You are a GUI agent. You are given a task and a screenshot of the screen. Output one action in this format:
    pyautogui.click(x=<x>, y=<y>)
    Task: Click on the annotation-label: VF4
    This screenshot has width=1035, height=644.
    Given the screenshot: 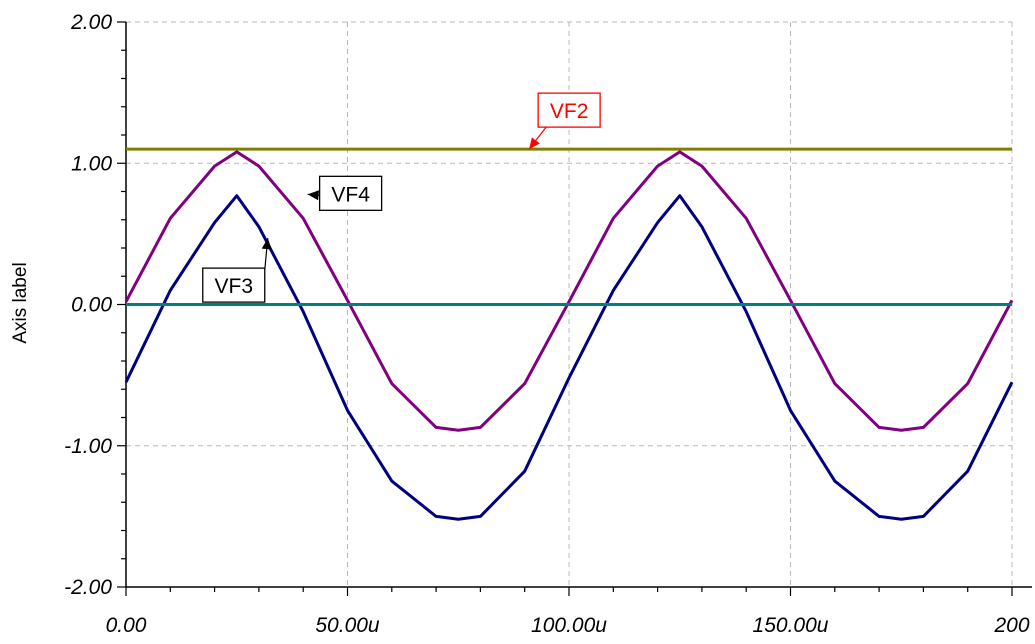 What is the action you would take?
    pyautogui.click(x=350, y=194)
    